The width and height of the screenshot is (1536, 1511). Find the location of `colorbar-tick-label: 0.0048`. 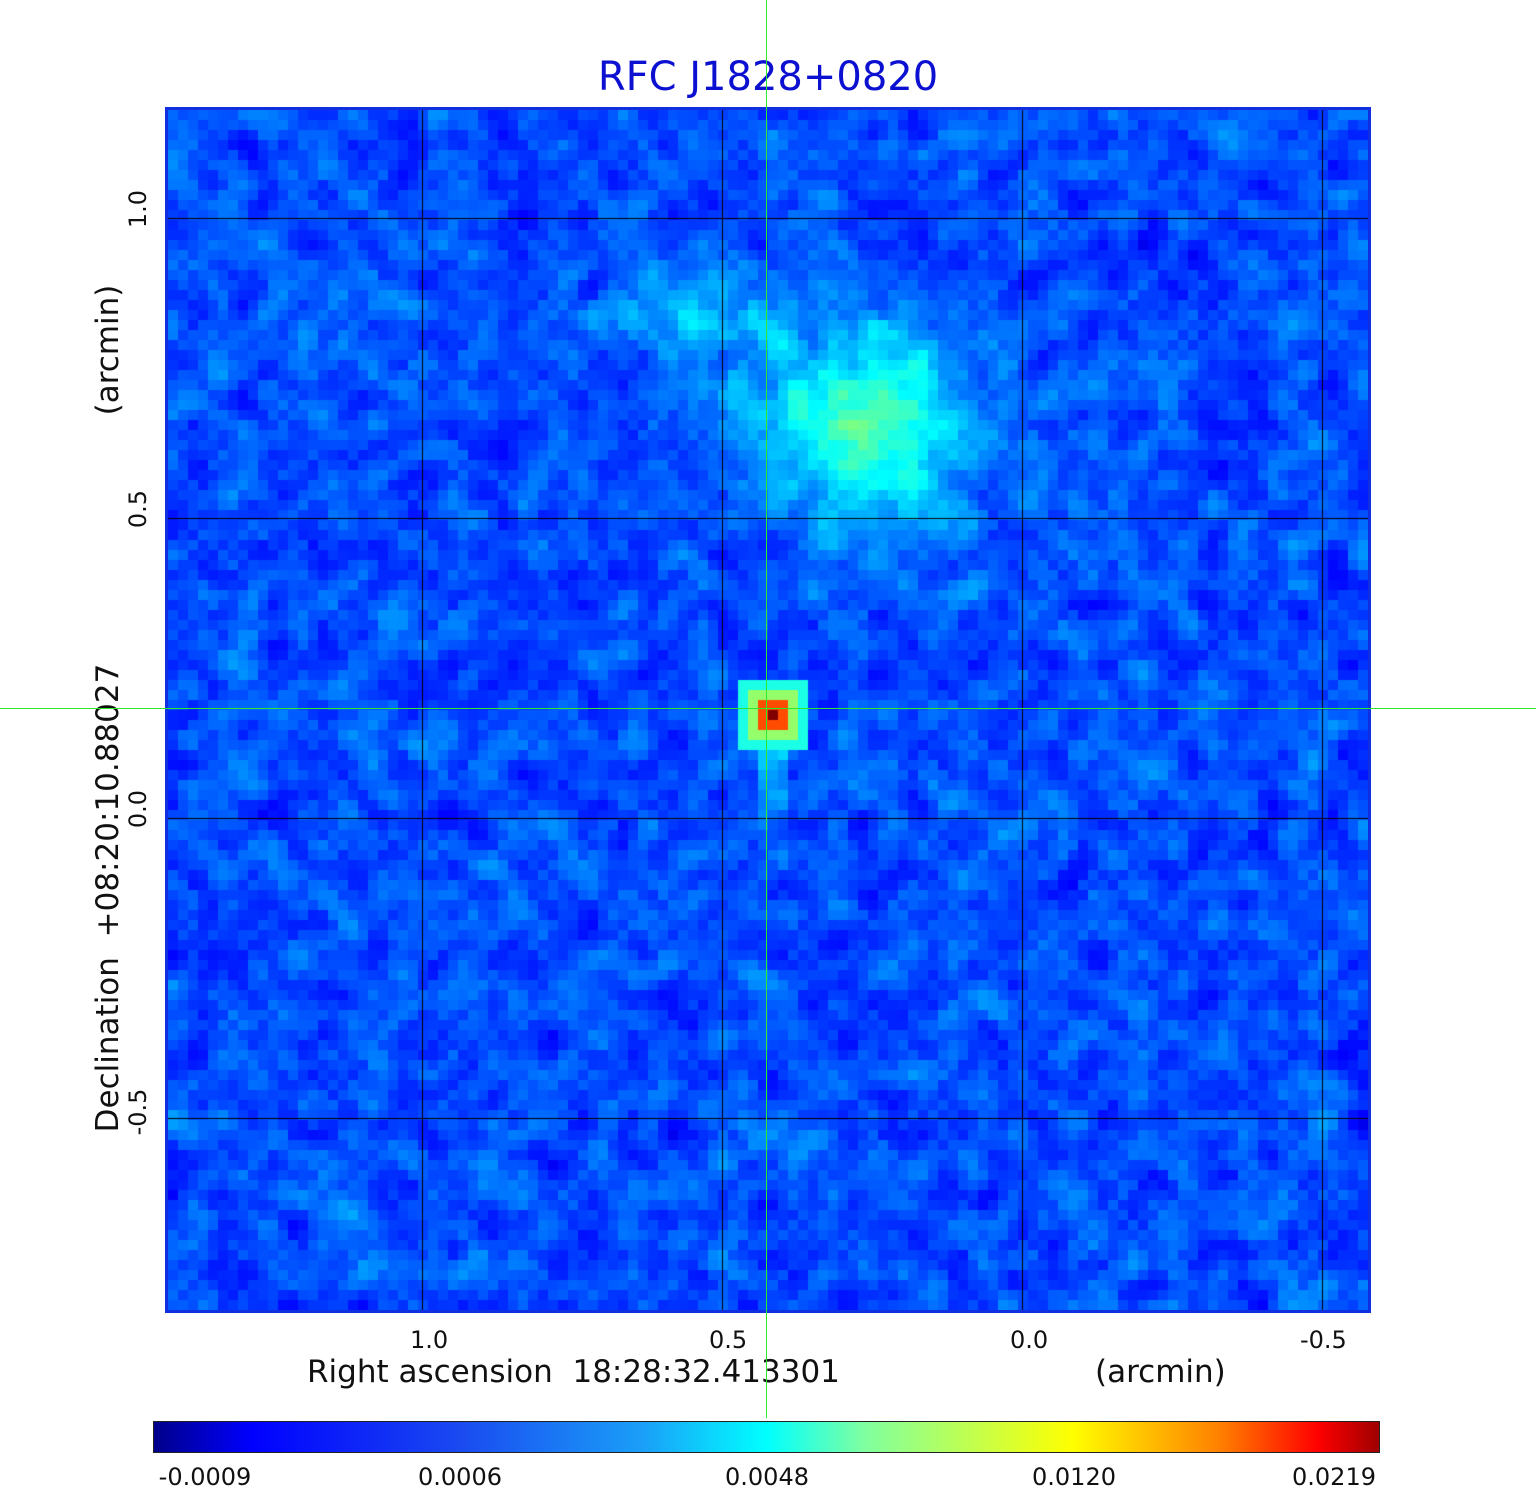

colorbar-tick-label: 0.0048 is located at coordinates (767, 1477).